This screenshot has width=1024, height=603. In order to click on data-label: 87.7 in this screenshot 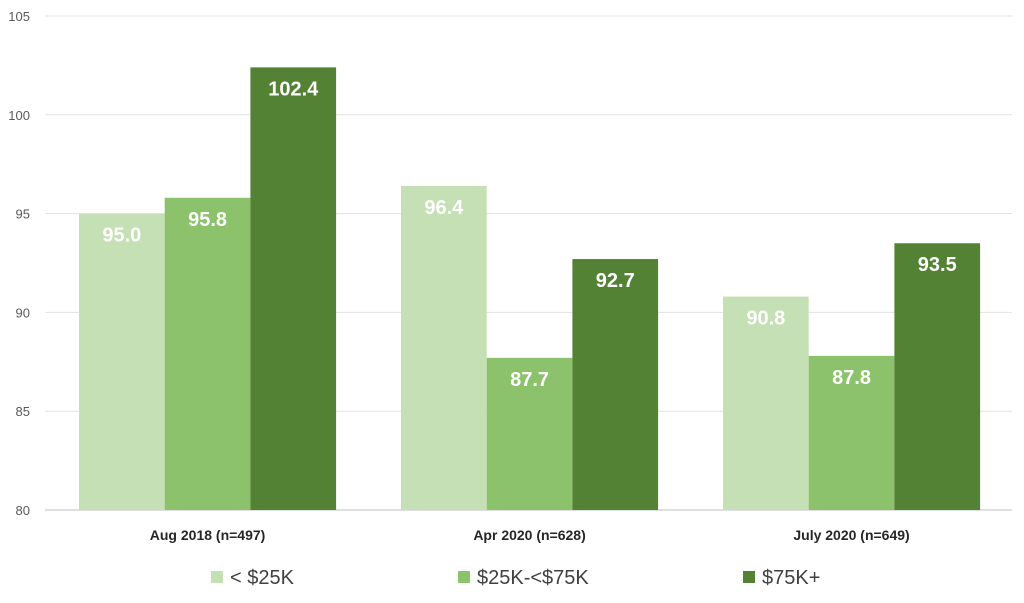, I will do `click(529, 380)`.